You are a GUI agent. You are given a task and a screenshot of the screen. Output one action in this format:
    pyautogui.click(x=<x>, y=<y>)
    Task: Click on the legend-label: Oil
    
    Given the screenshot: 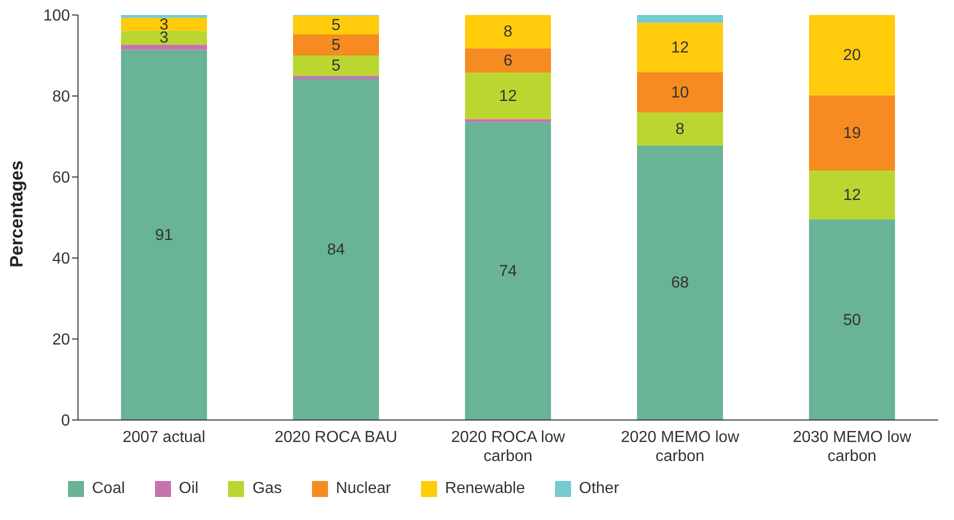 What is the action you would take?
    pyautogui.click(x=188, y=489)
    